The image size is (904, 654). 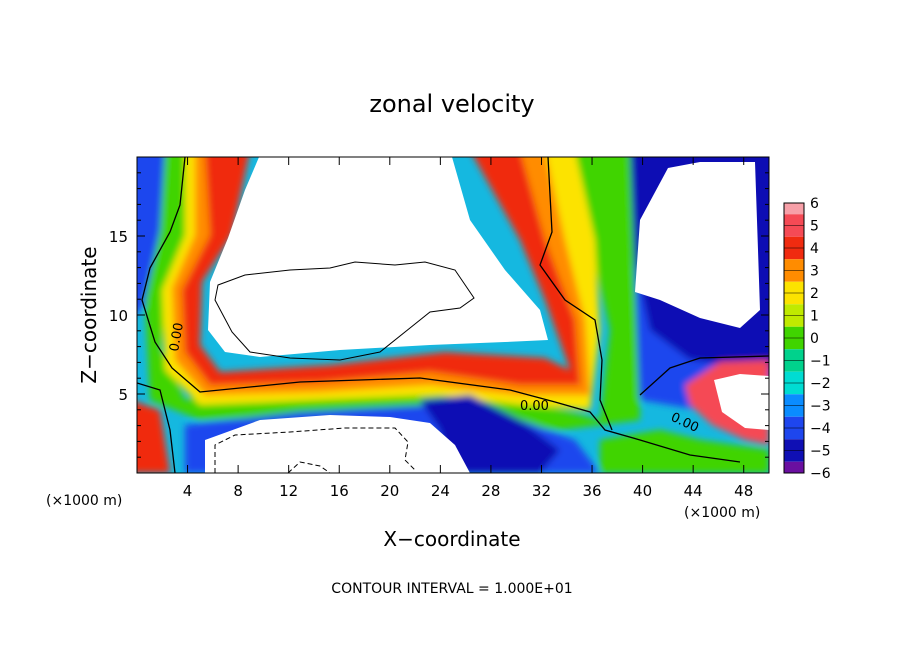 I want to click on y-tick-labels: 5 10 15, so click(x=118, y=316).